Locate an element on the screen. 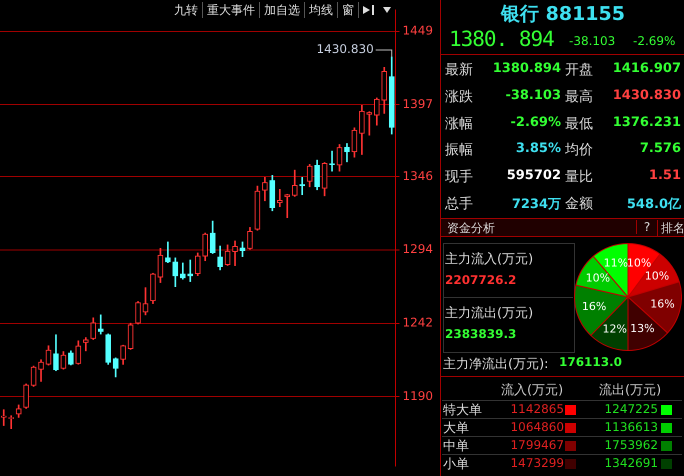  text: 1.51 is located at coordinates (664, 176).